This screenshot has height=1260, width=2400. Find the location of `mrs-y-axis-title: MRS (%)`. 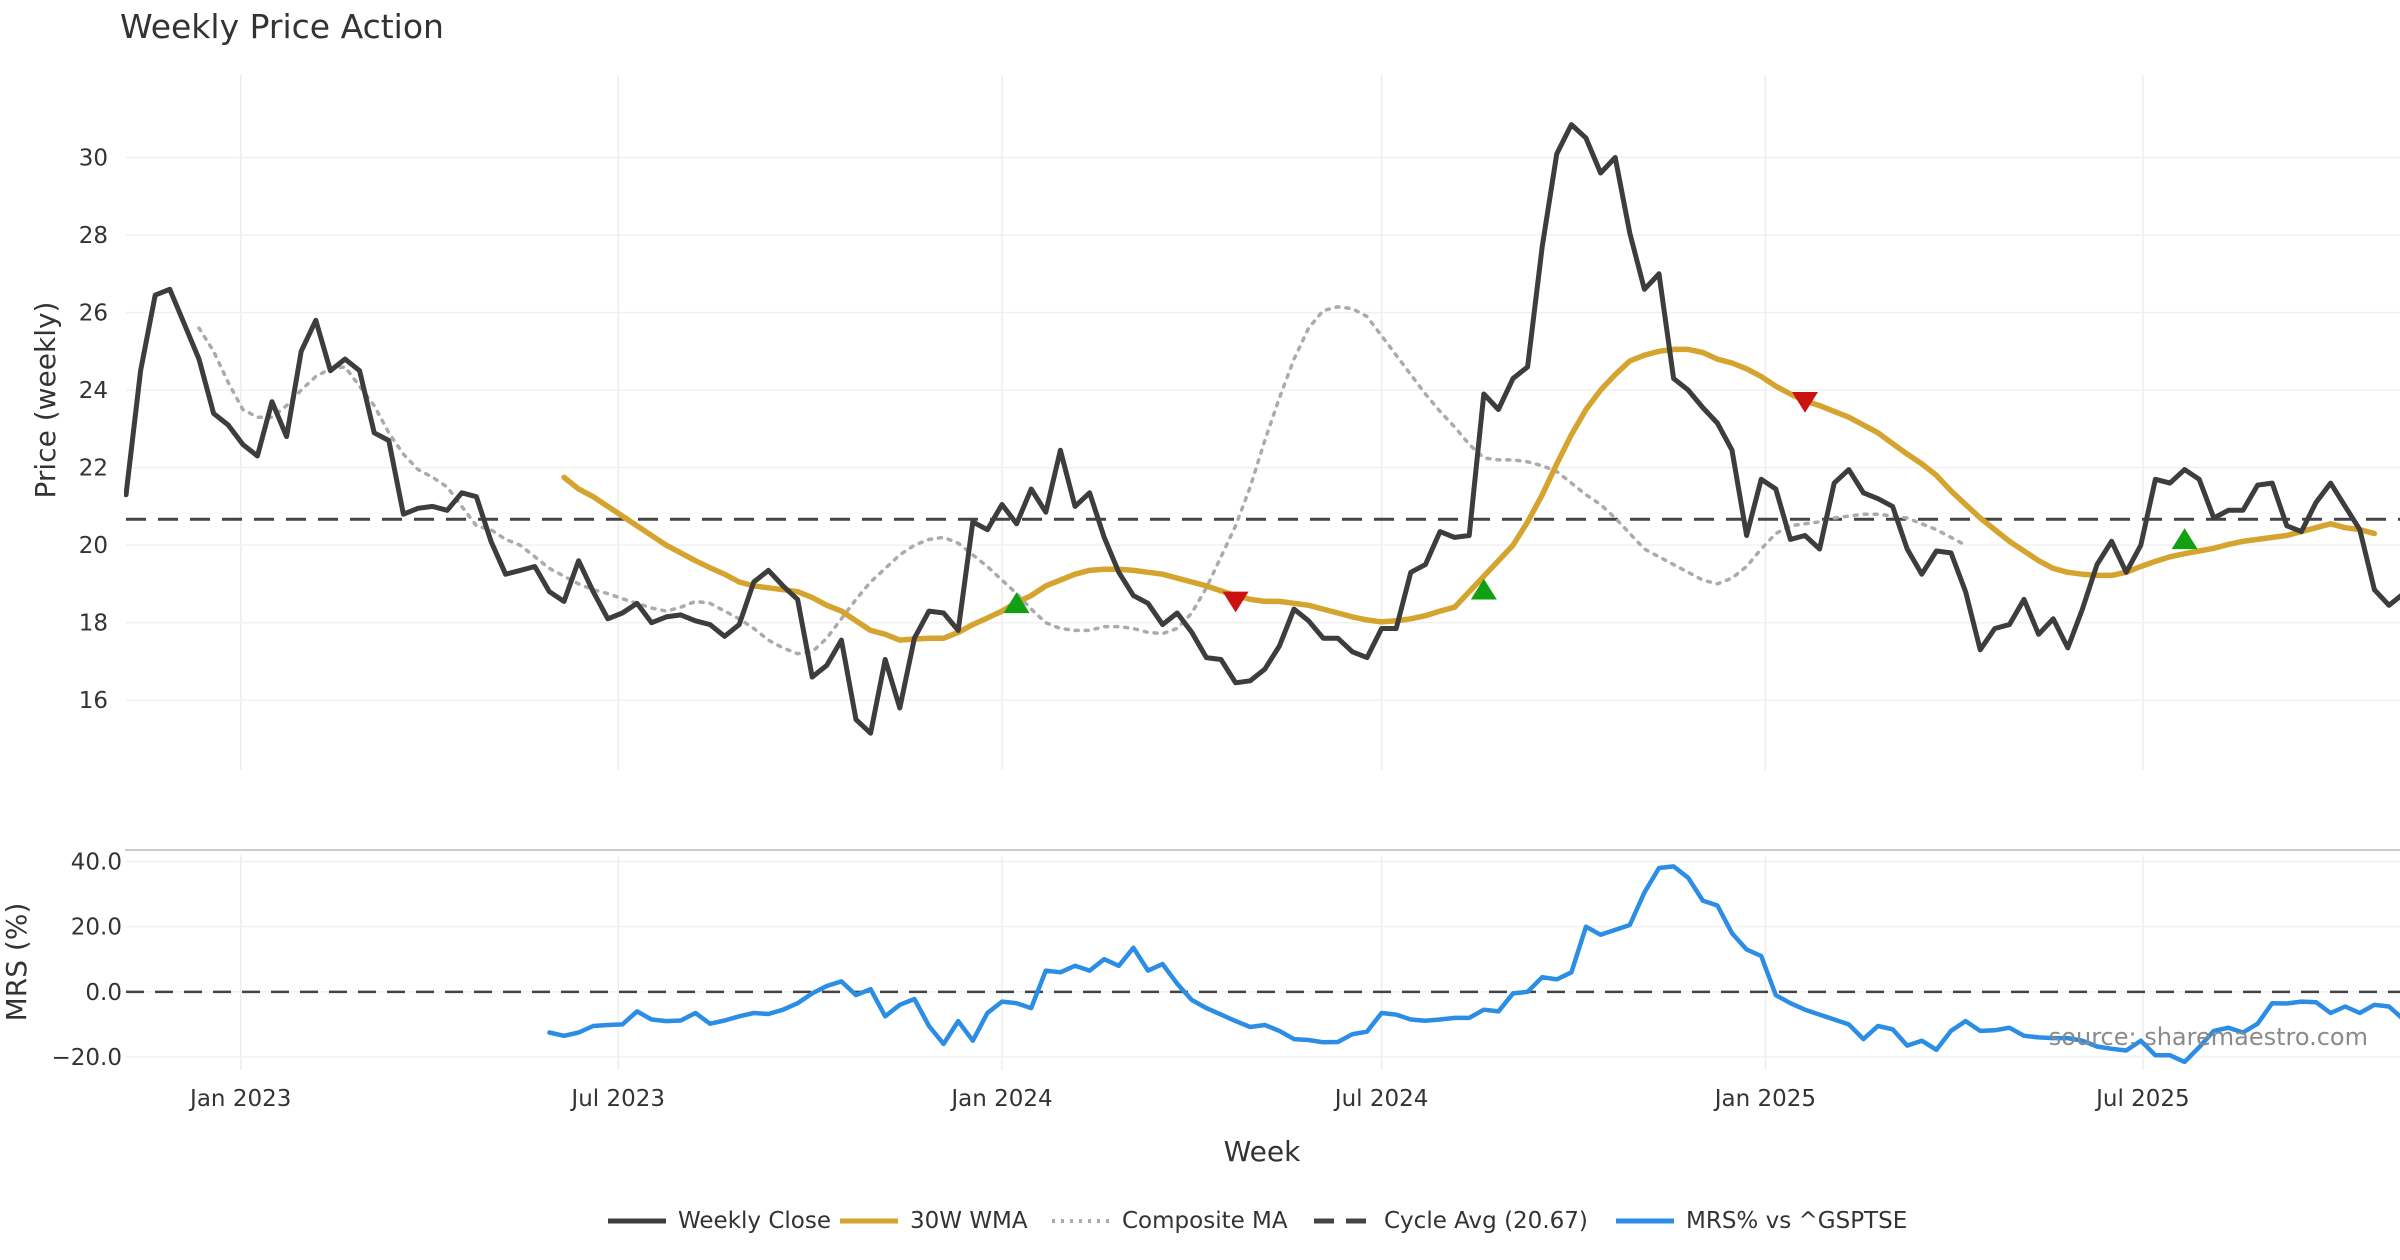

mrs-y-axis-title: MRS (%) is located at coordinates (16, 962).